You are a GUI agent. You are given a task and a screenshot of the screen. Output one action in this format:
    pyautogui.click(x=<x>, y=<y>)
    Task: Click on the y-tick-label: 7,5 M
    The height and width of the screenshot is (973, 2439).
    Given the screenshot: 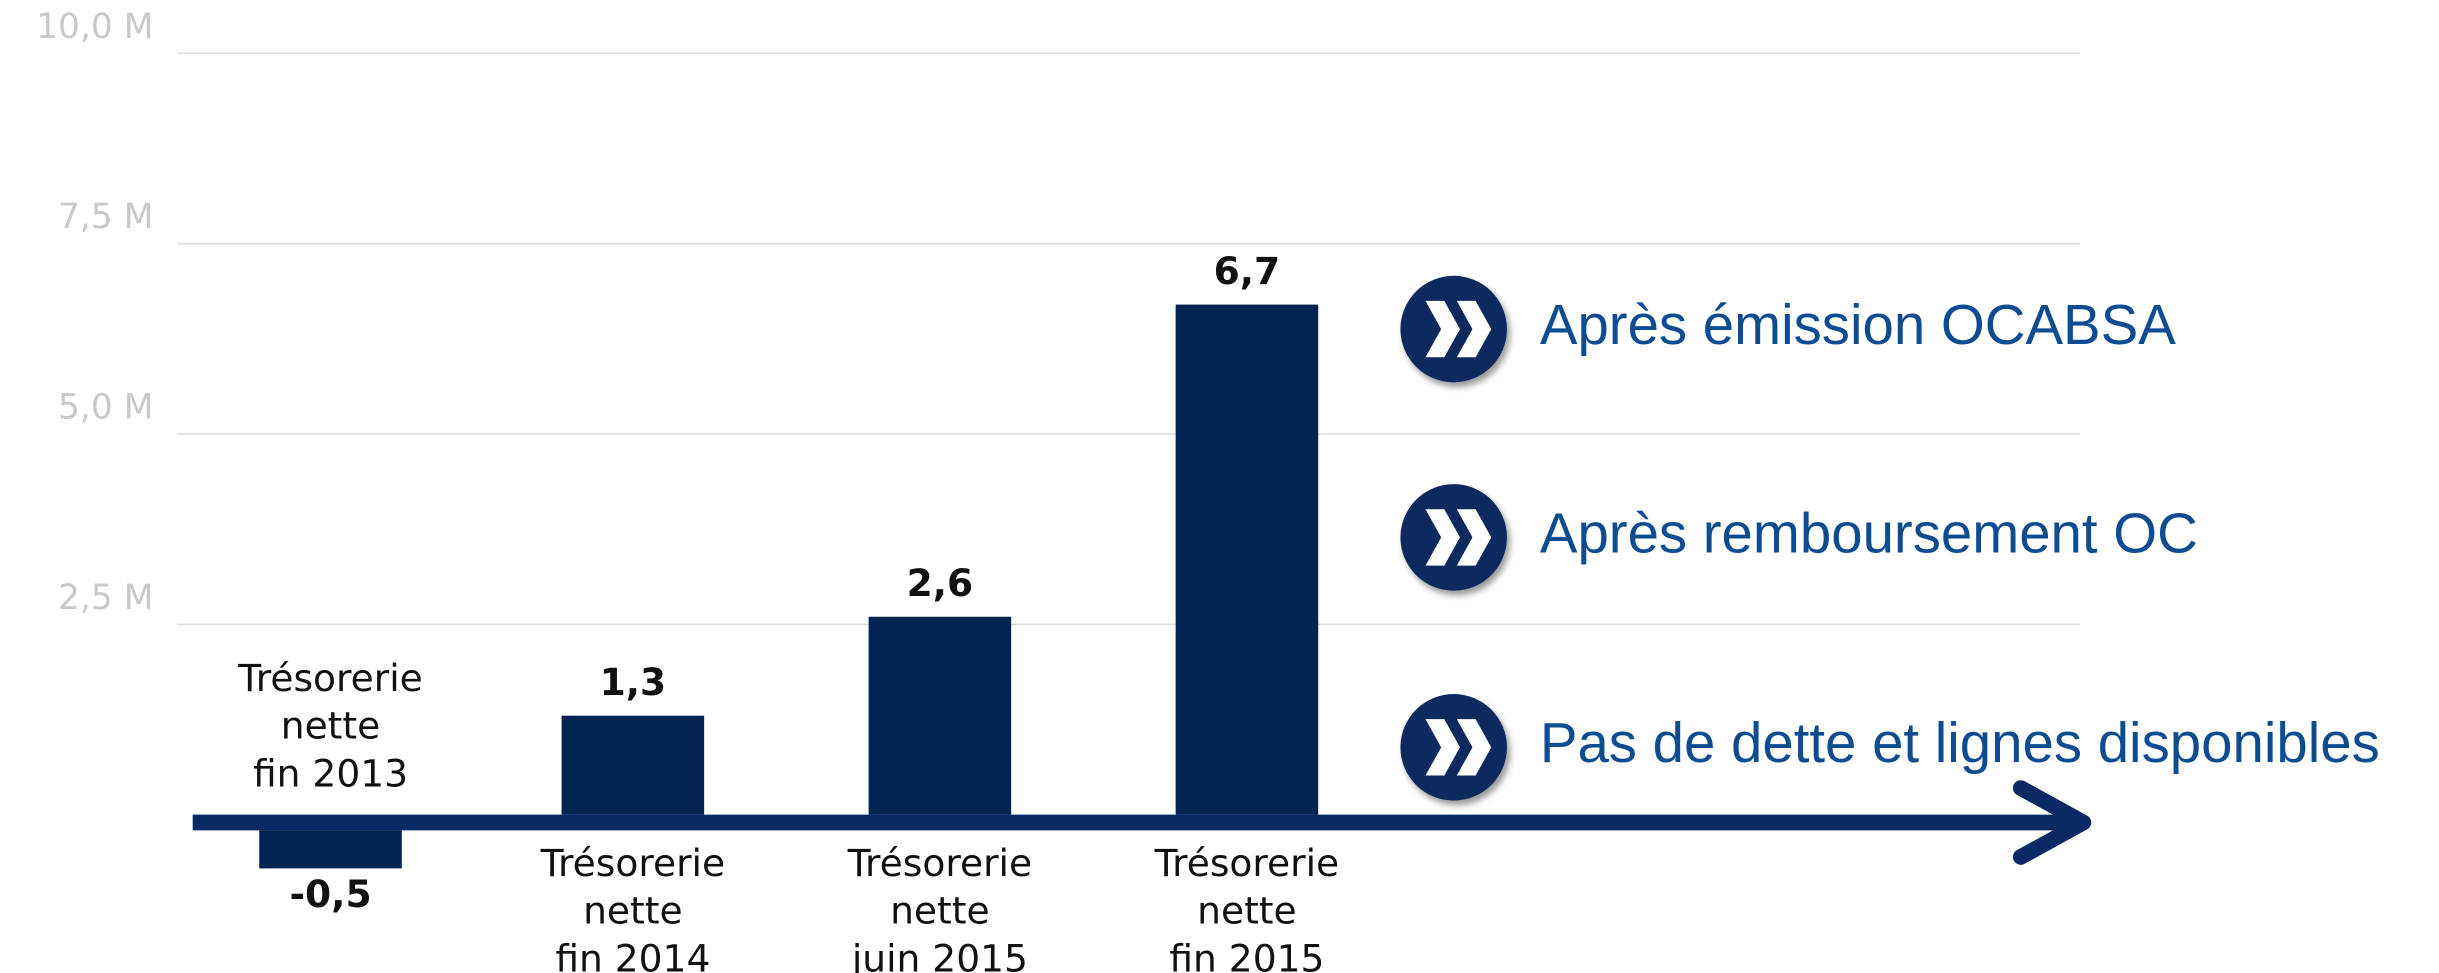 What is the action you would take?
    pyautogui.click(x=105, y=217)
    